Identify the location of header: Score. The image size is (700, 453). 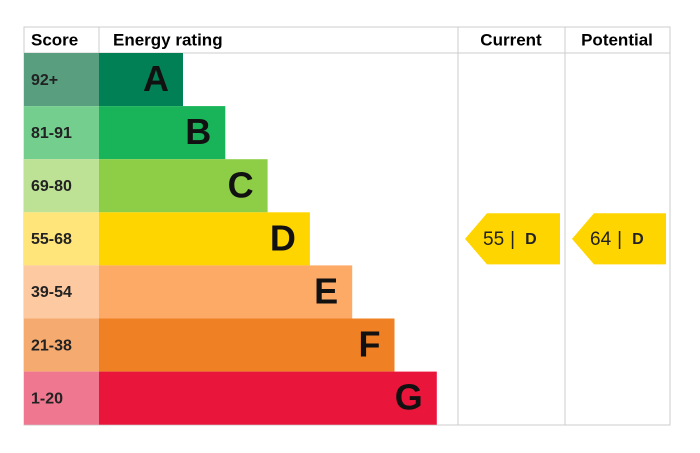
(54, 39).